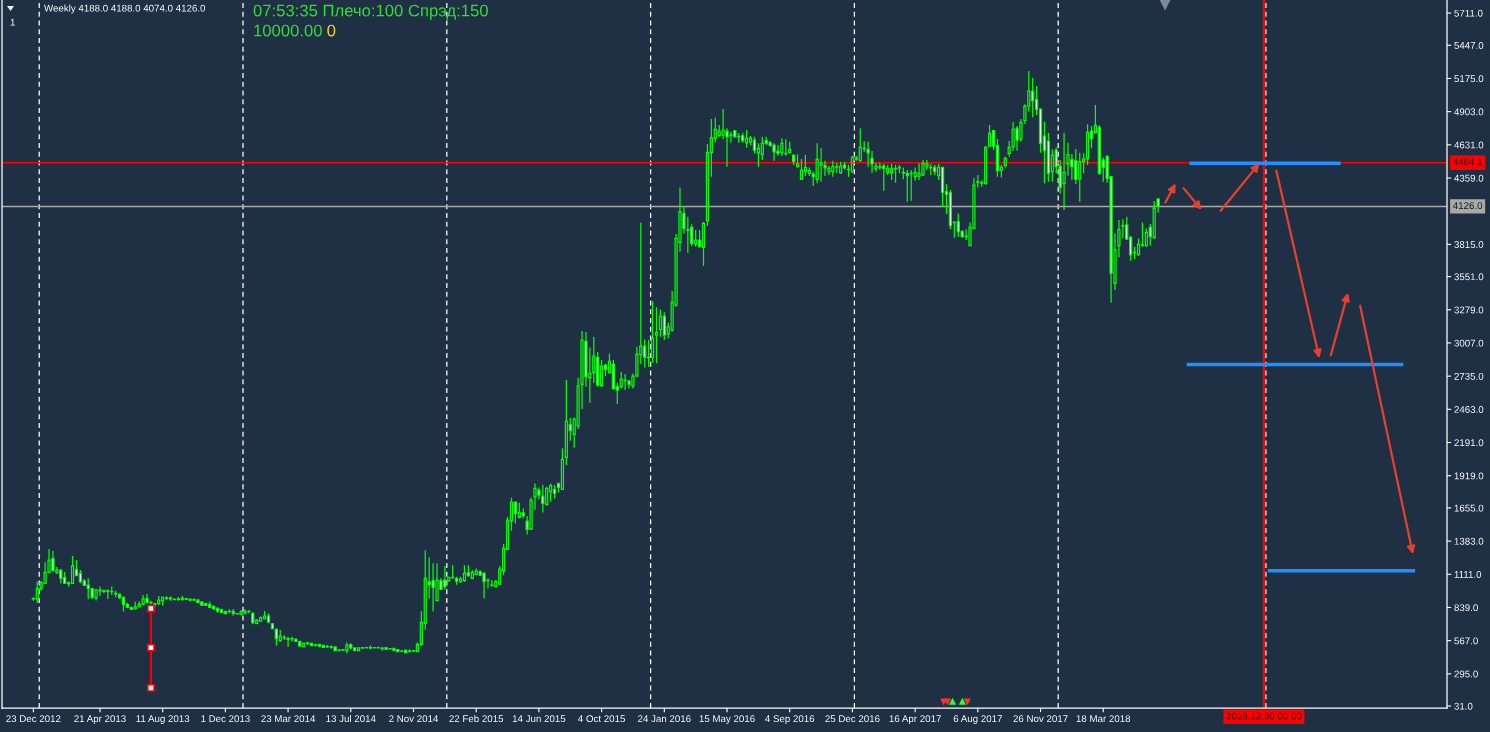 The width and height of the screenshot is (1490, 732). What do you see at coordinates (1264, 716) in the screenshot?
I see `ref-line-label: 2018.12.30 00:00` at bounding box center [1264, 716].